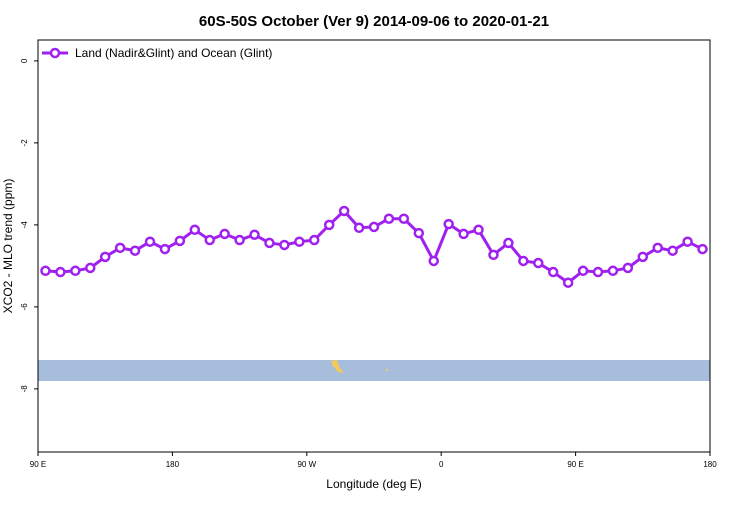 This screenshot has height=505, width=750. What do you see at coordinates (8, 246) in the screenshot?
I see `y-axis-label: XCO2 - MLO trend (ppm)` at bounding box center [8, 246].